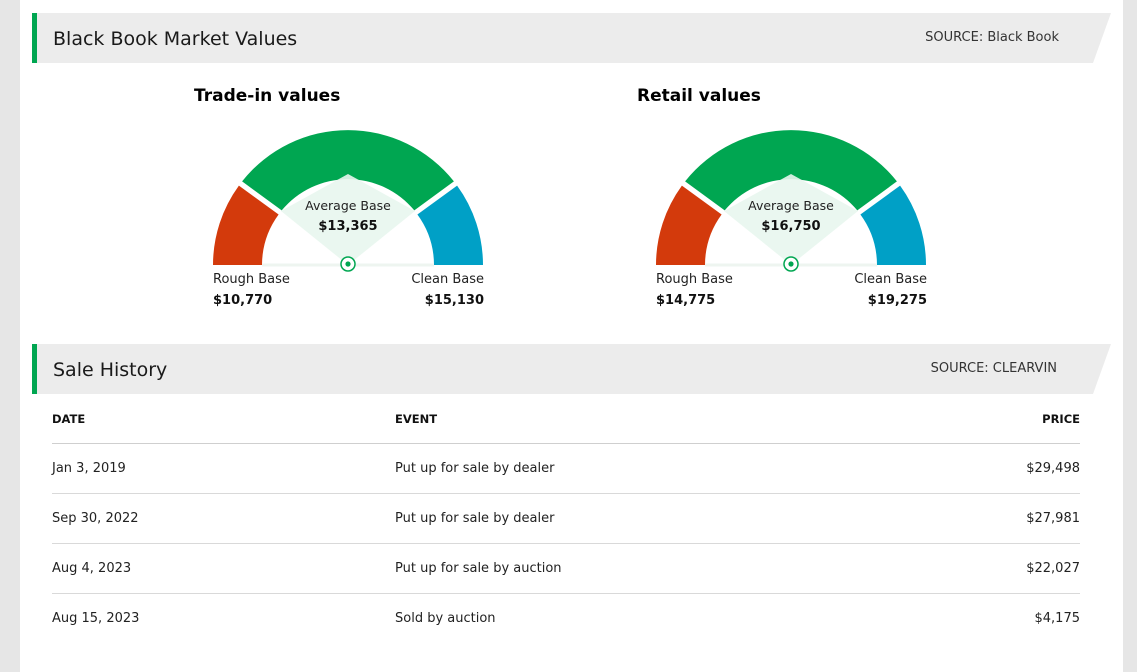 The width and height of the screenshot is (1137, 672). What do you see at coordinates (478, 568) in the screenshot?
I see `row-event: Put up for sale by auction` at bounding box center [478, 568].